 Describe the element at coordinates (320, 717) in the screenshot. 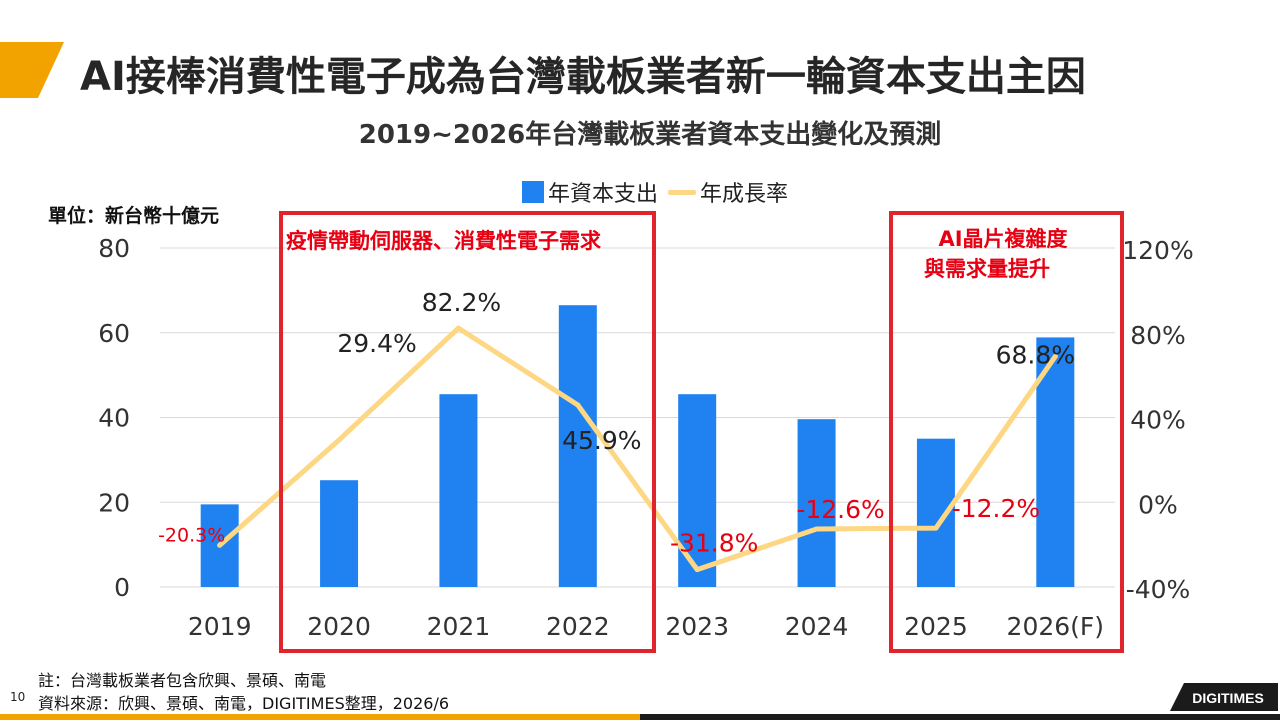

I see `footer-bar-accent` at that location.